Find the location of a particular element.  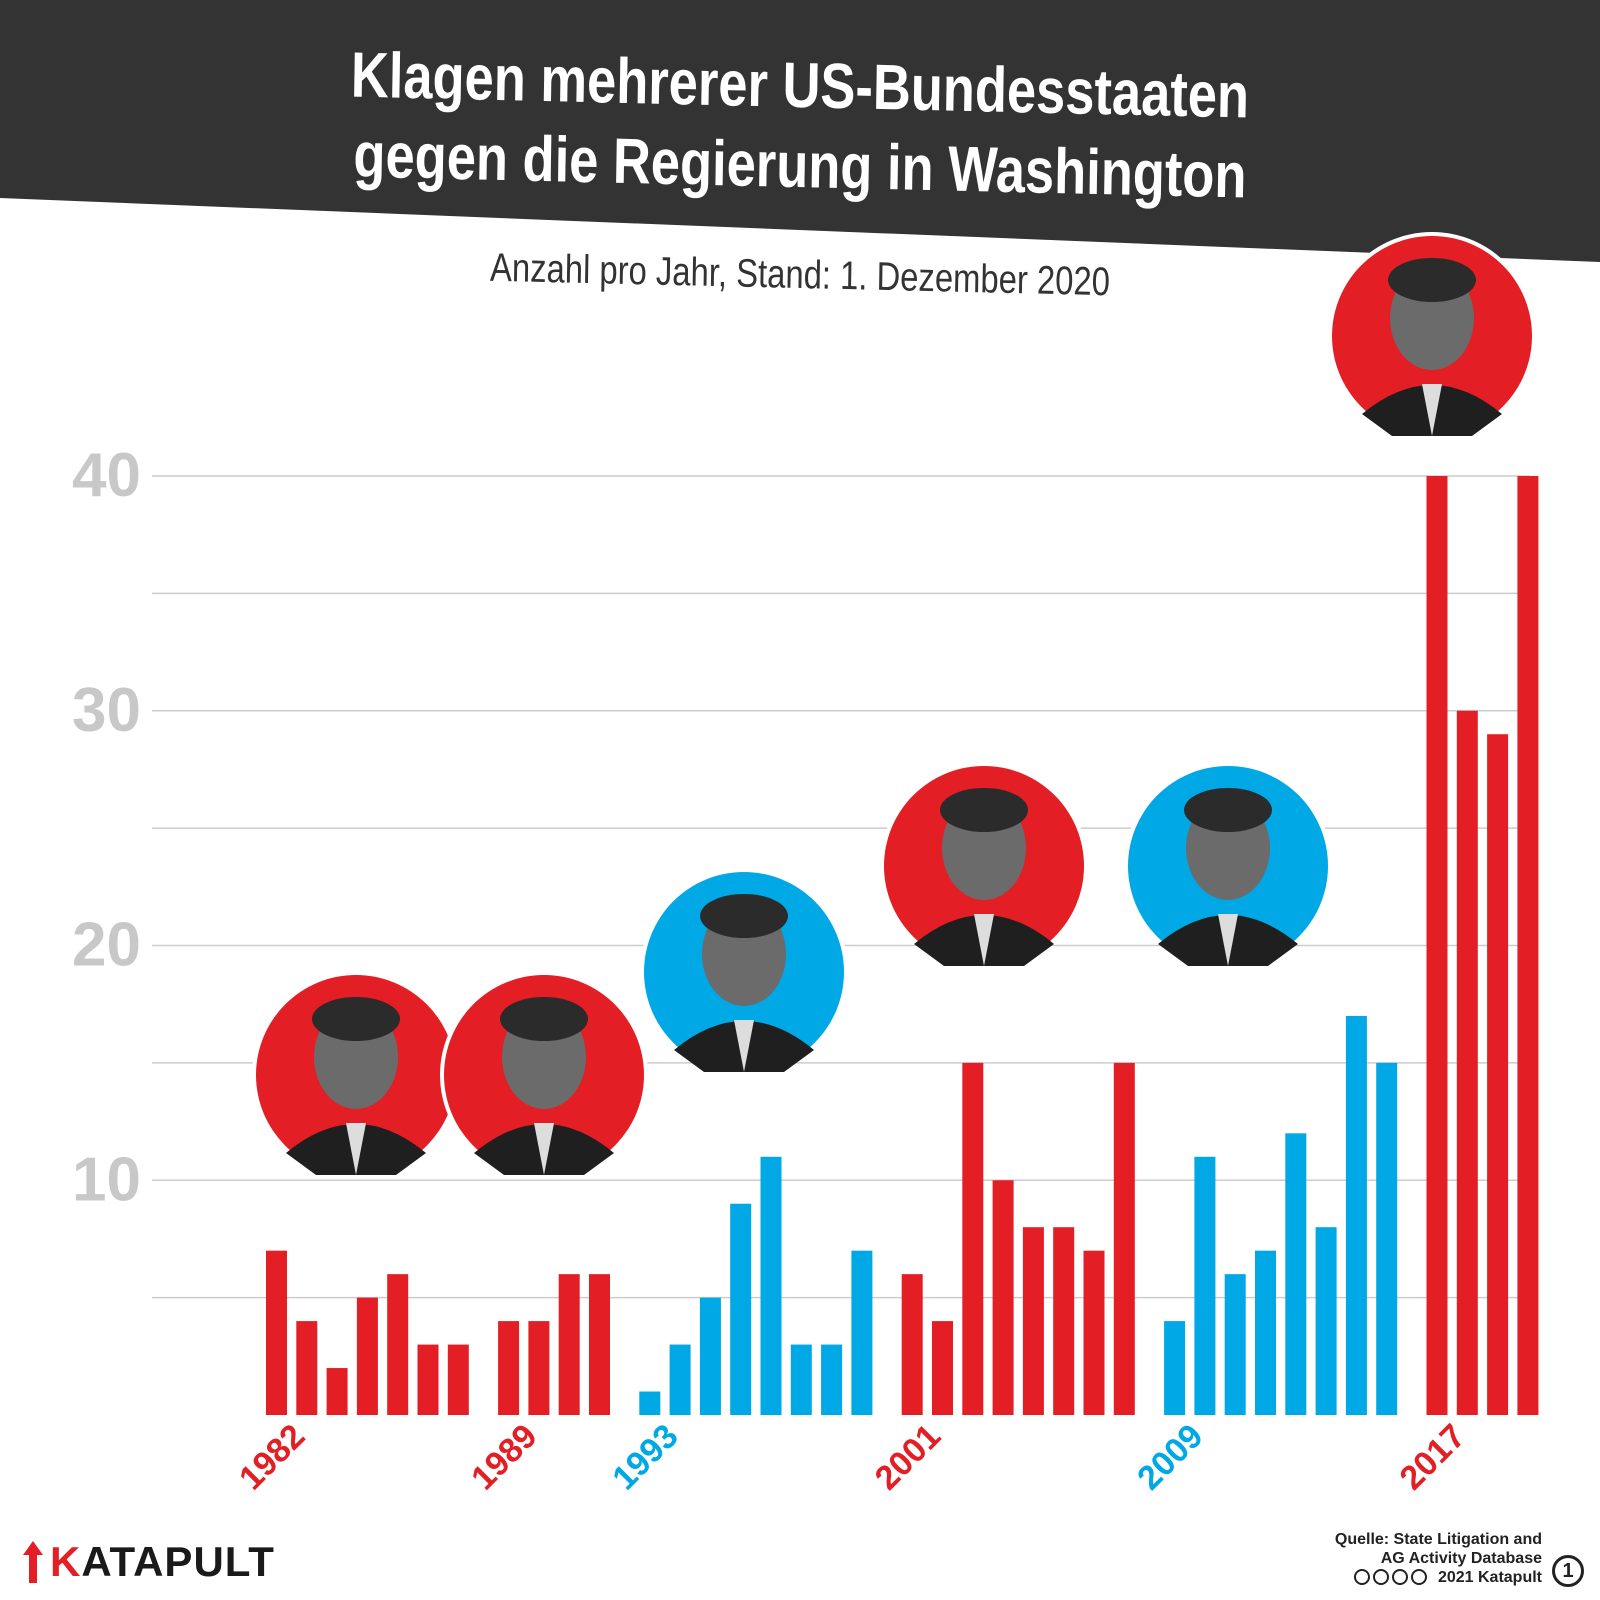

bar-2011 is located at coordinates (1235, 1344).